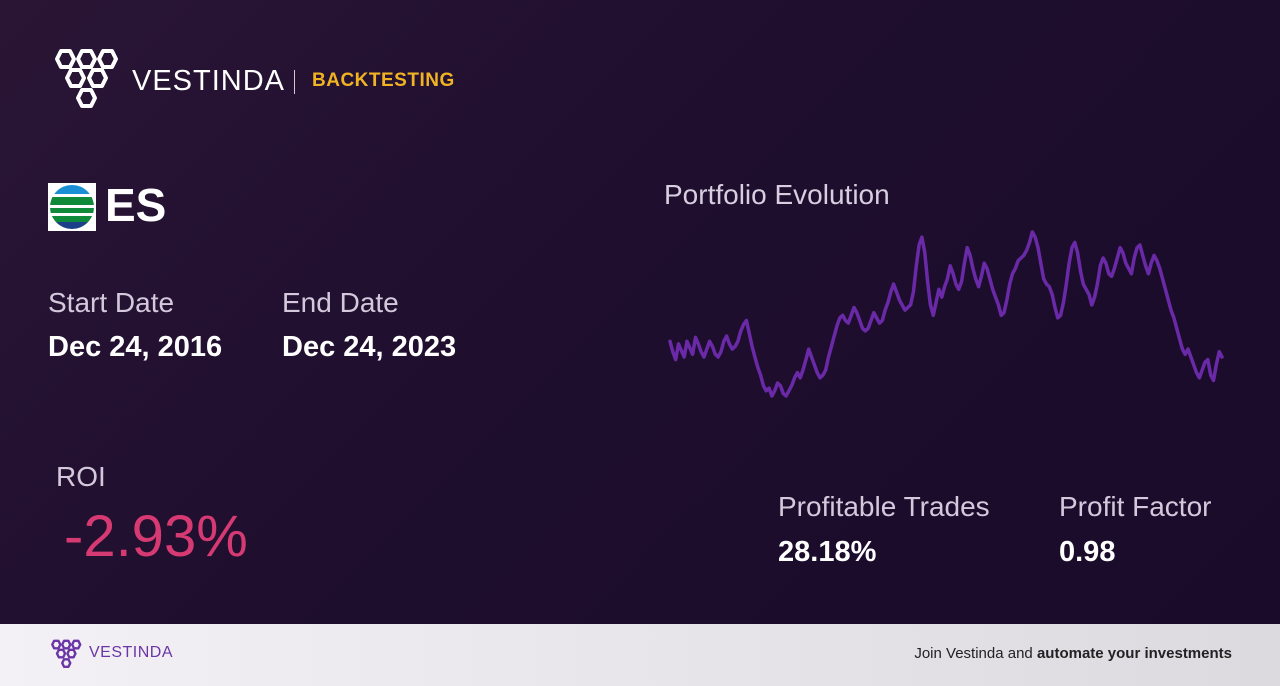  Describe the element at coordinates (135, 347) in the screenshot. I see `start-date-value: Dec 24, 2016` at that location.